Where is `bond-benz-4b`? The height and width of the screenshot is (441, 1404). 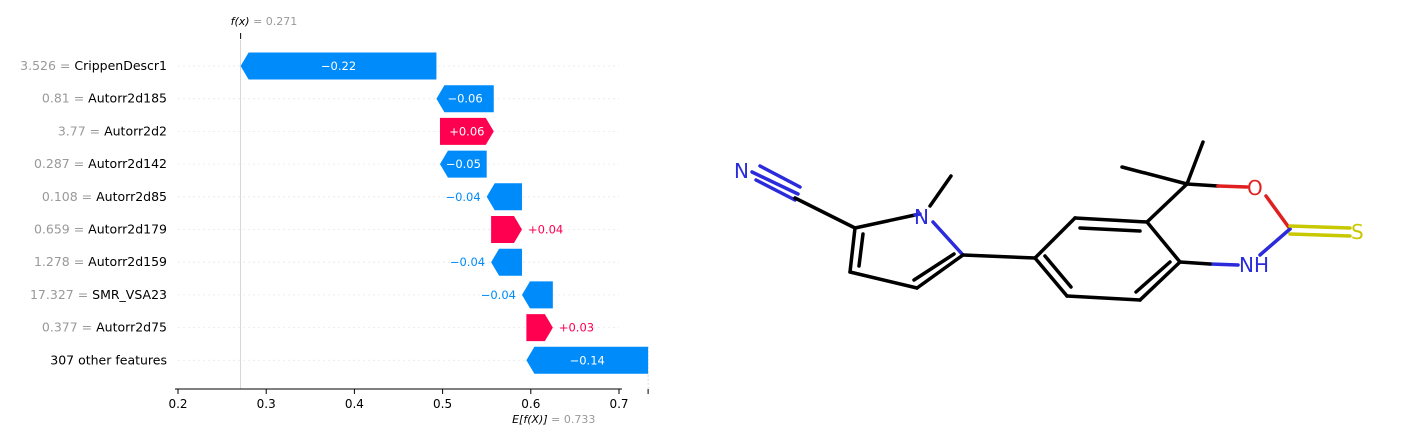 bond-benz-4b is located at coordinates (1153, 277).